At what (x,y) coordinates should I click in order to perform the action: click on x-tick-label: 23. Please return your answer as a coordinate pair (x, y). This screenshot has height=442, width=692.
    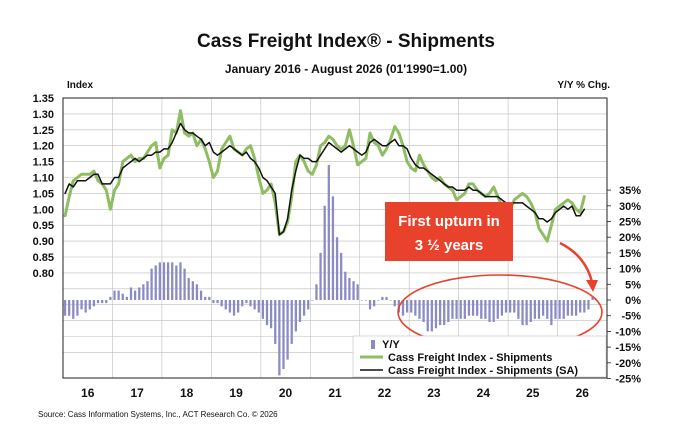
    Looking at the image, I should click on (434, 393).